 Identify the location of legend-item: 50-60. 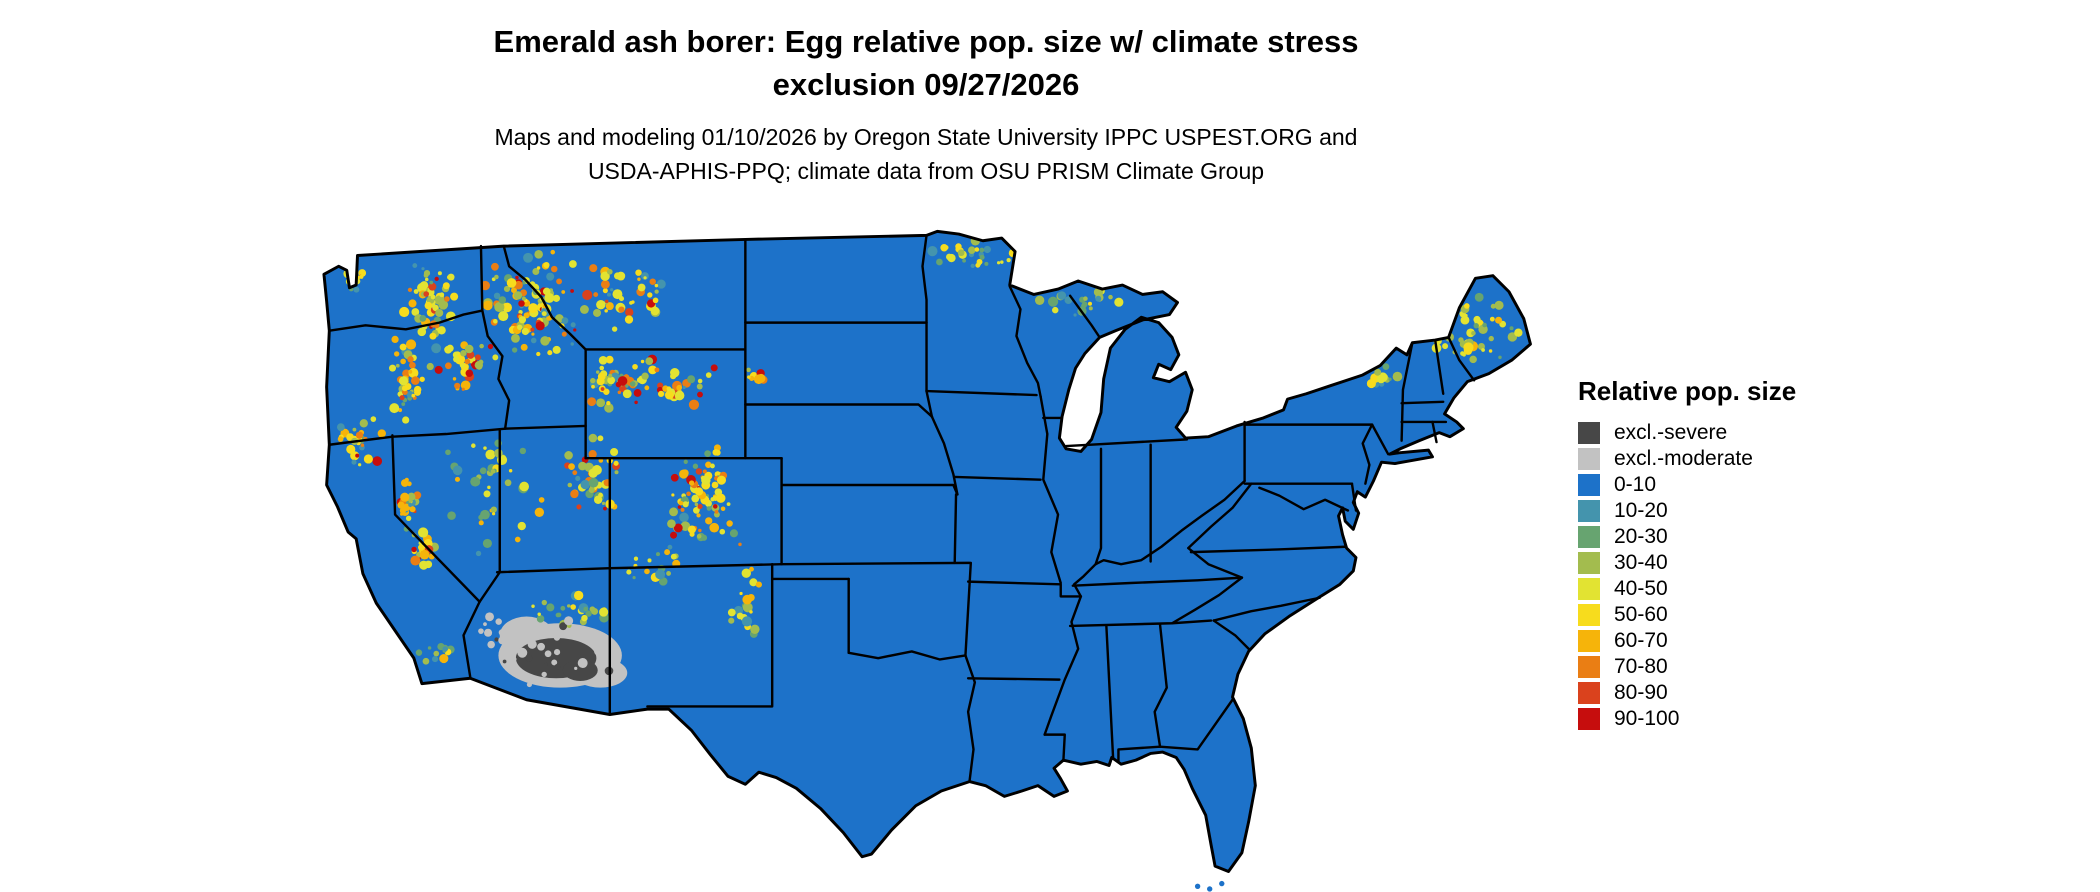
(1687, 615).